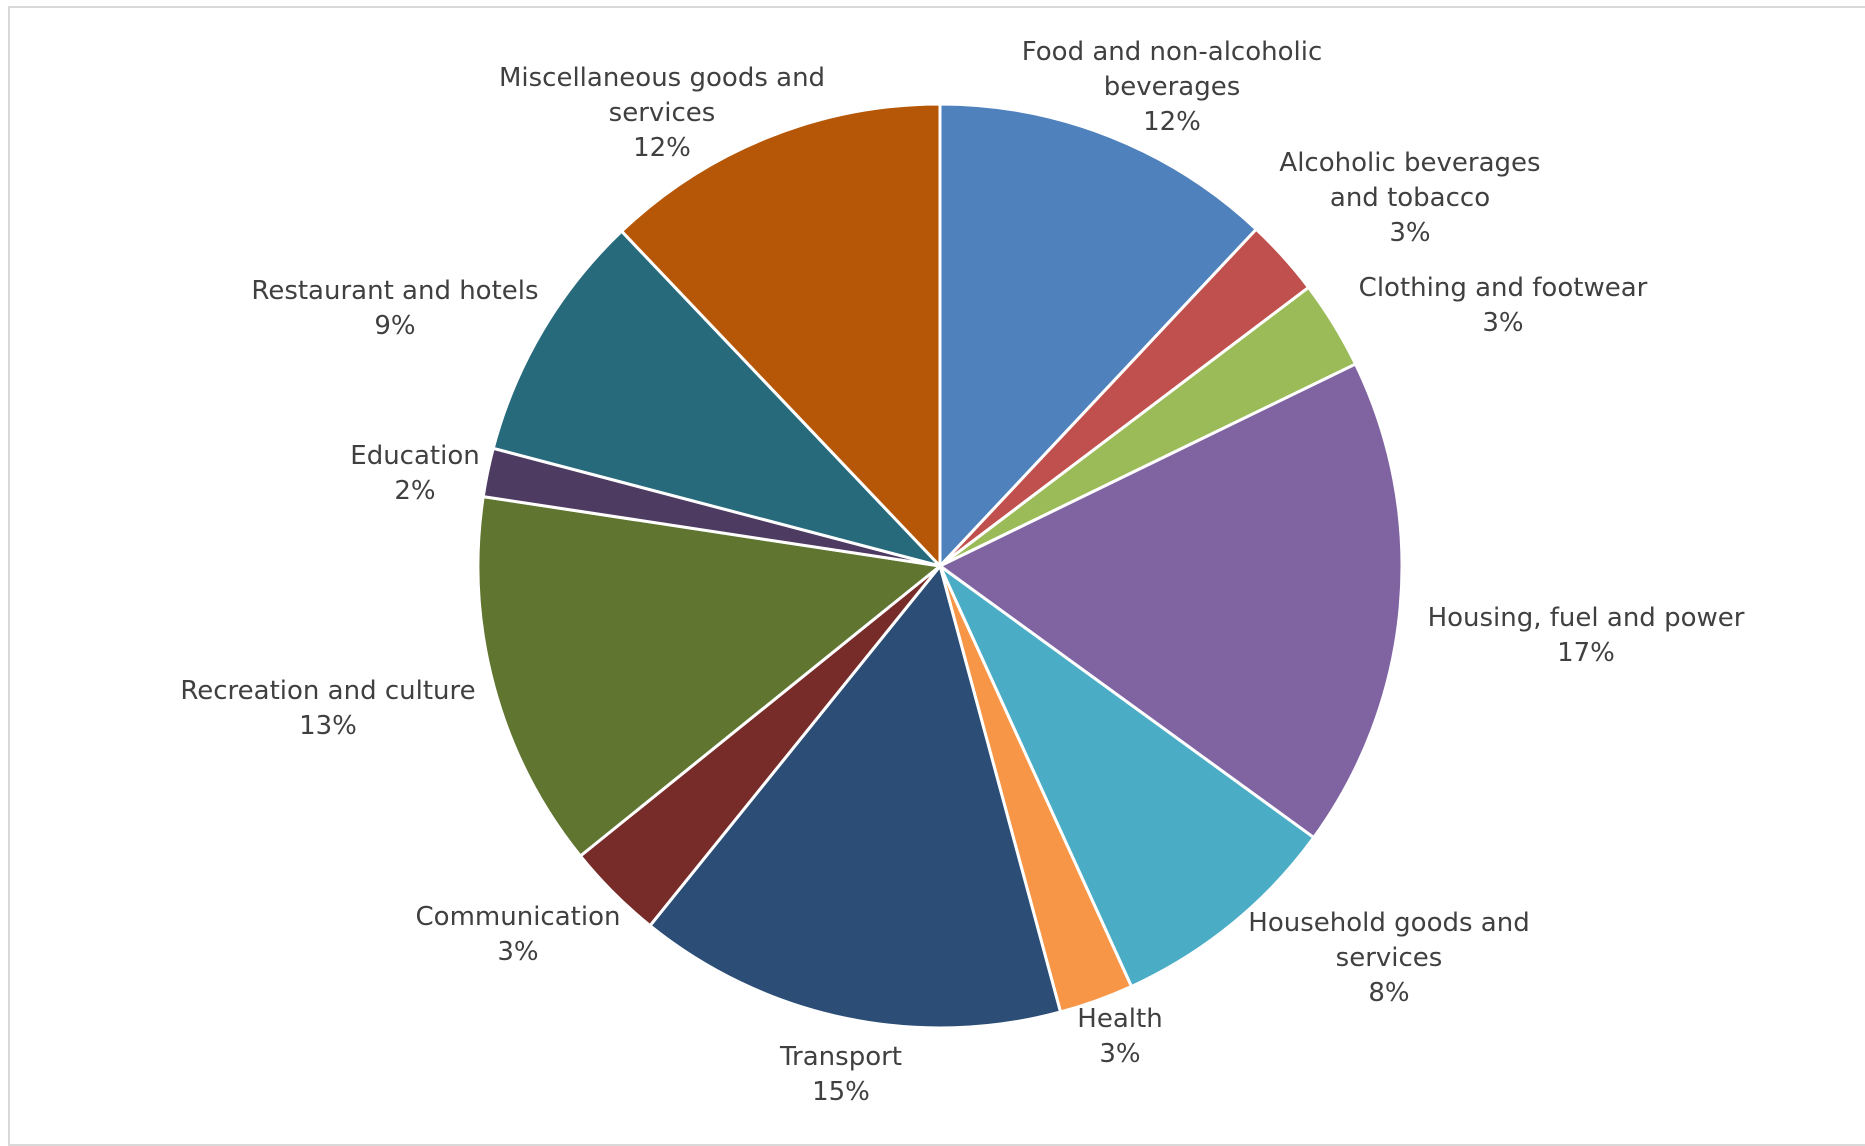 This screenshot has width=1865, height=1146. I want to click on percent-label: 17%, so click(1586, 653).